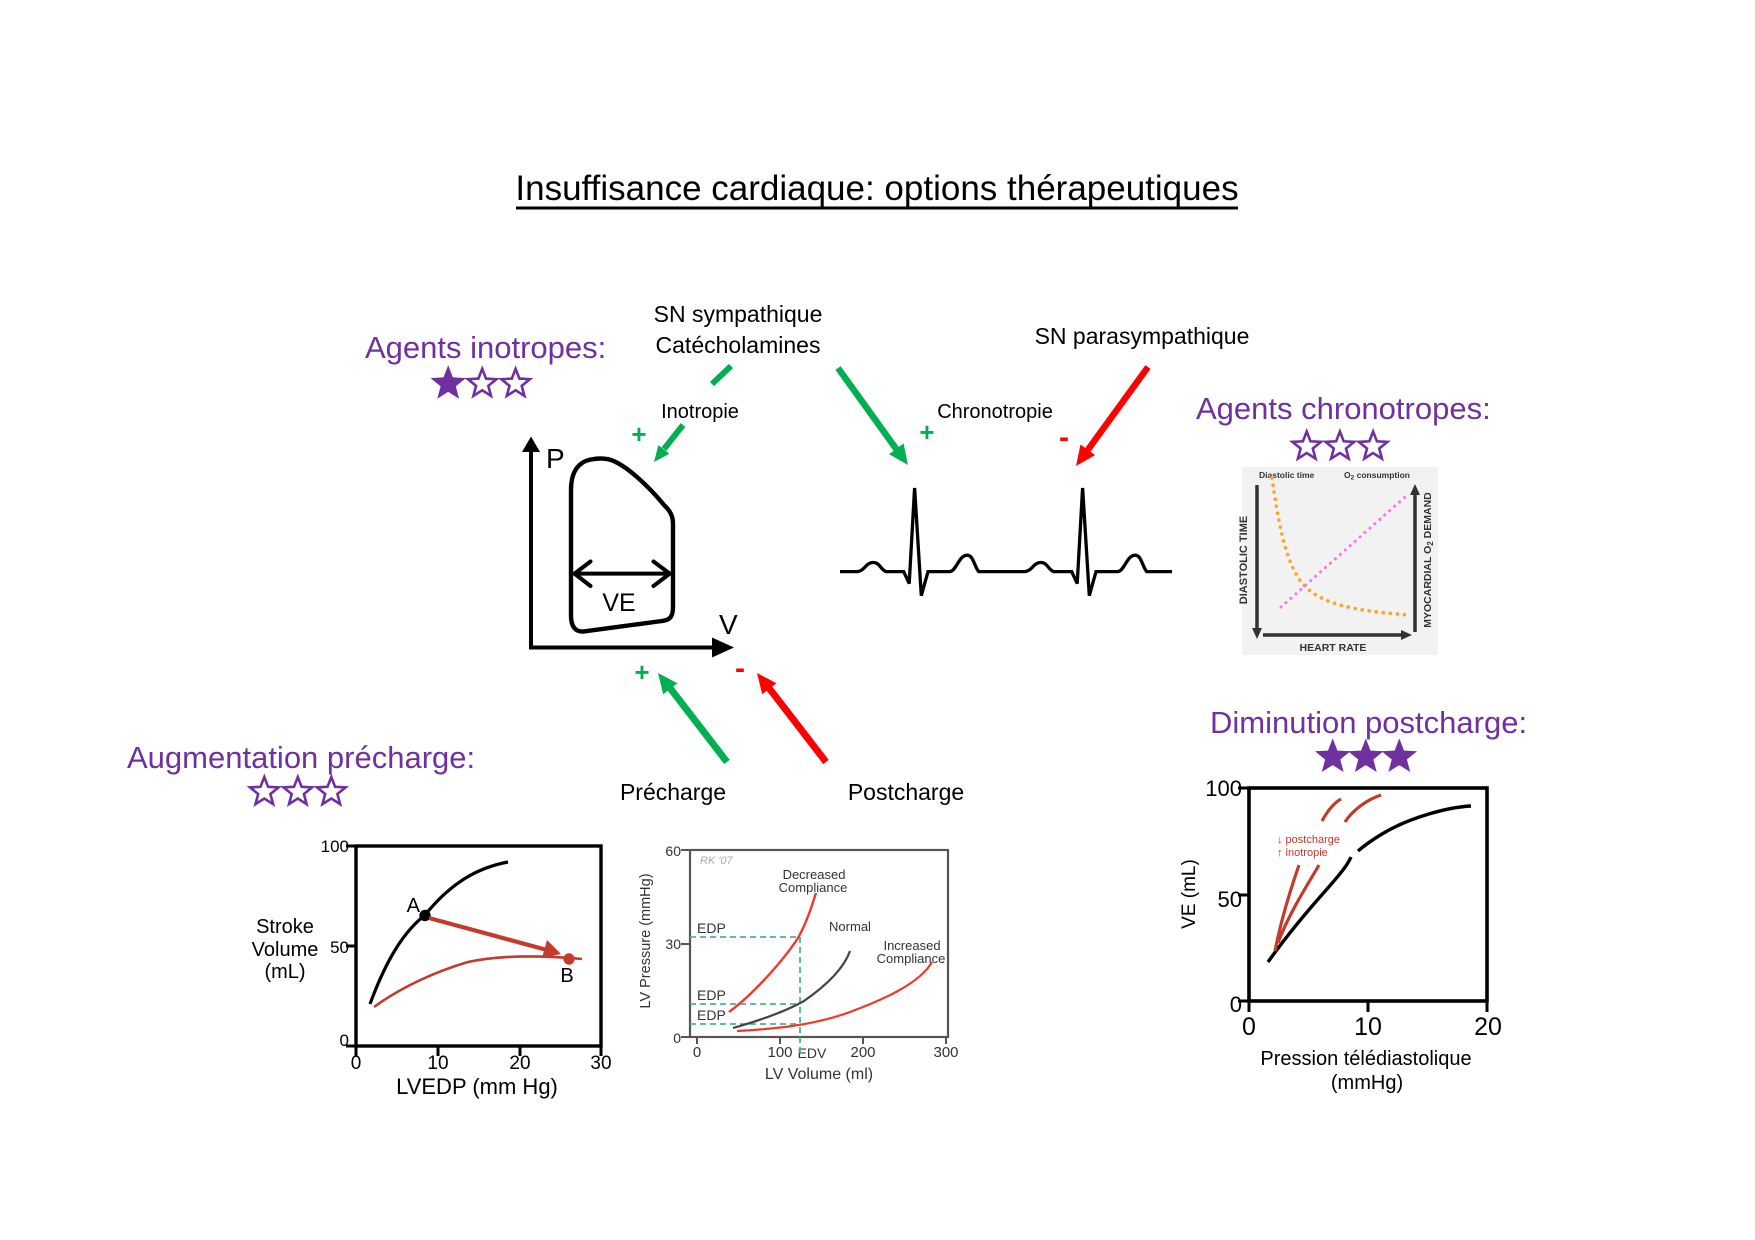 The width and height of the screenshot is (1755, 1240). What do you see at coordinates (911, 945) in the screenshot?
I see `svg-text: Increased` at bounding box center [911, 945].